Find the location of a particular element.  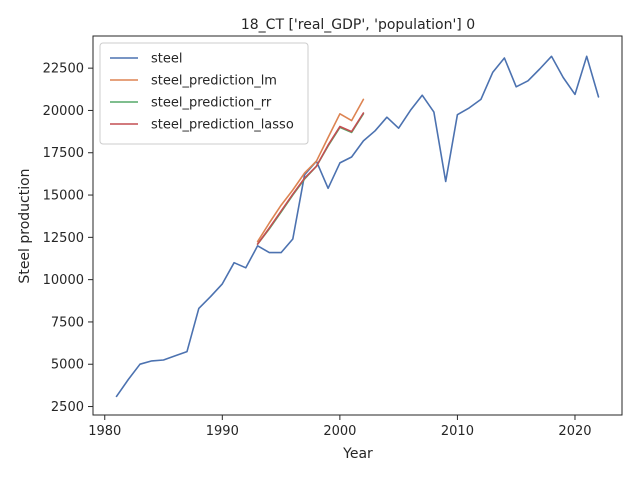

y-tick-label: 15000 is located at coordinates (63, 196).